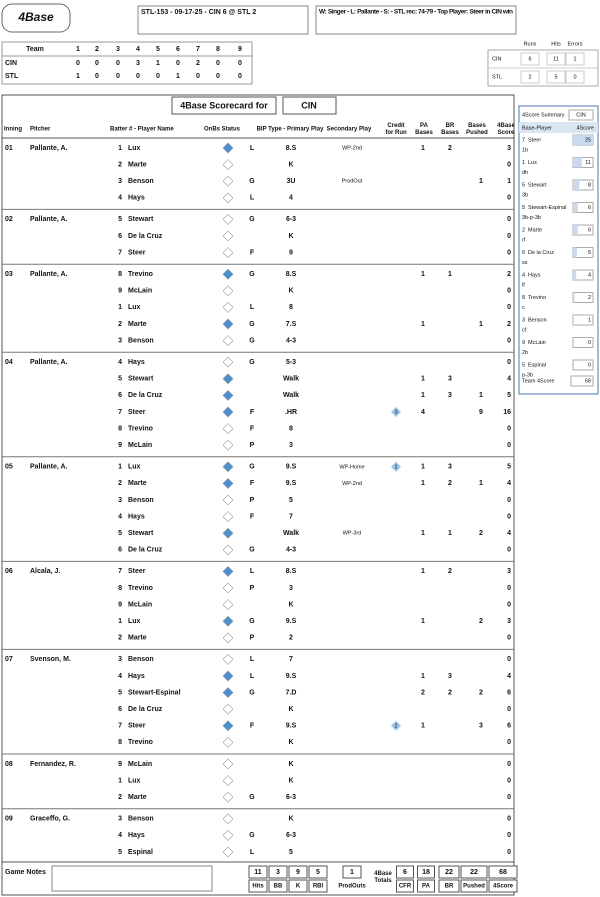 The width and height of the screenshot is (600, 897). What do you see at coordinates (9, 362) in the screenshot?
I see `inning-number: 04` at bounding box center [9, 362].